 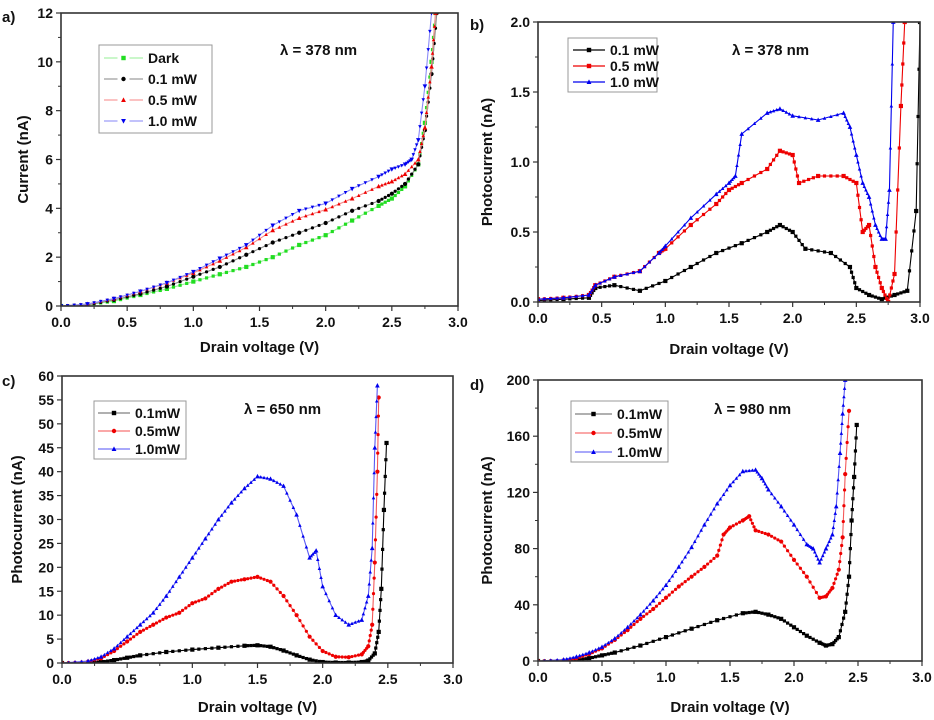 I want to click on y-axis-title: Photocurrent (nA), so click(x=487, y=520).